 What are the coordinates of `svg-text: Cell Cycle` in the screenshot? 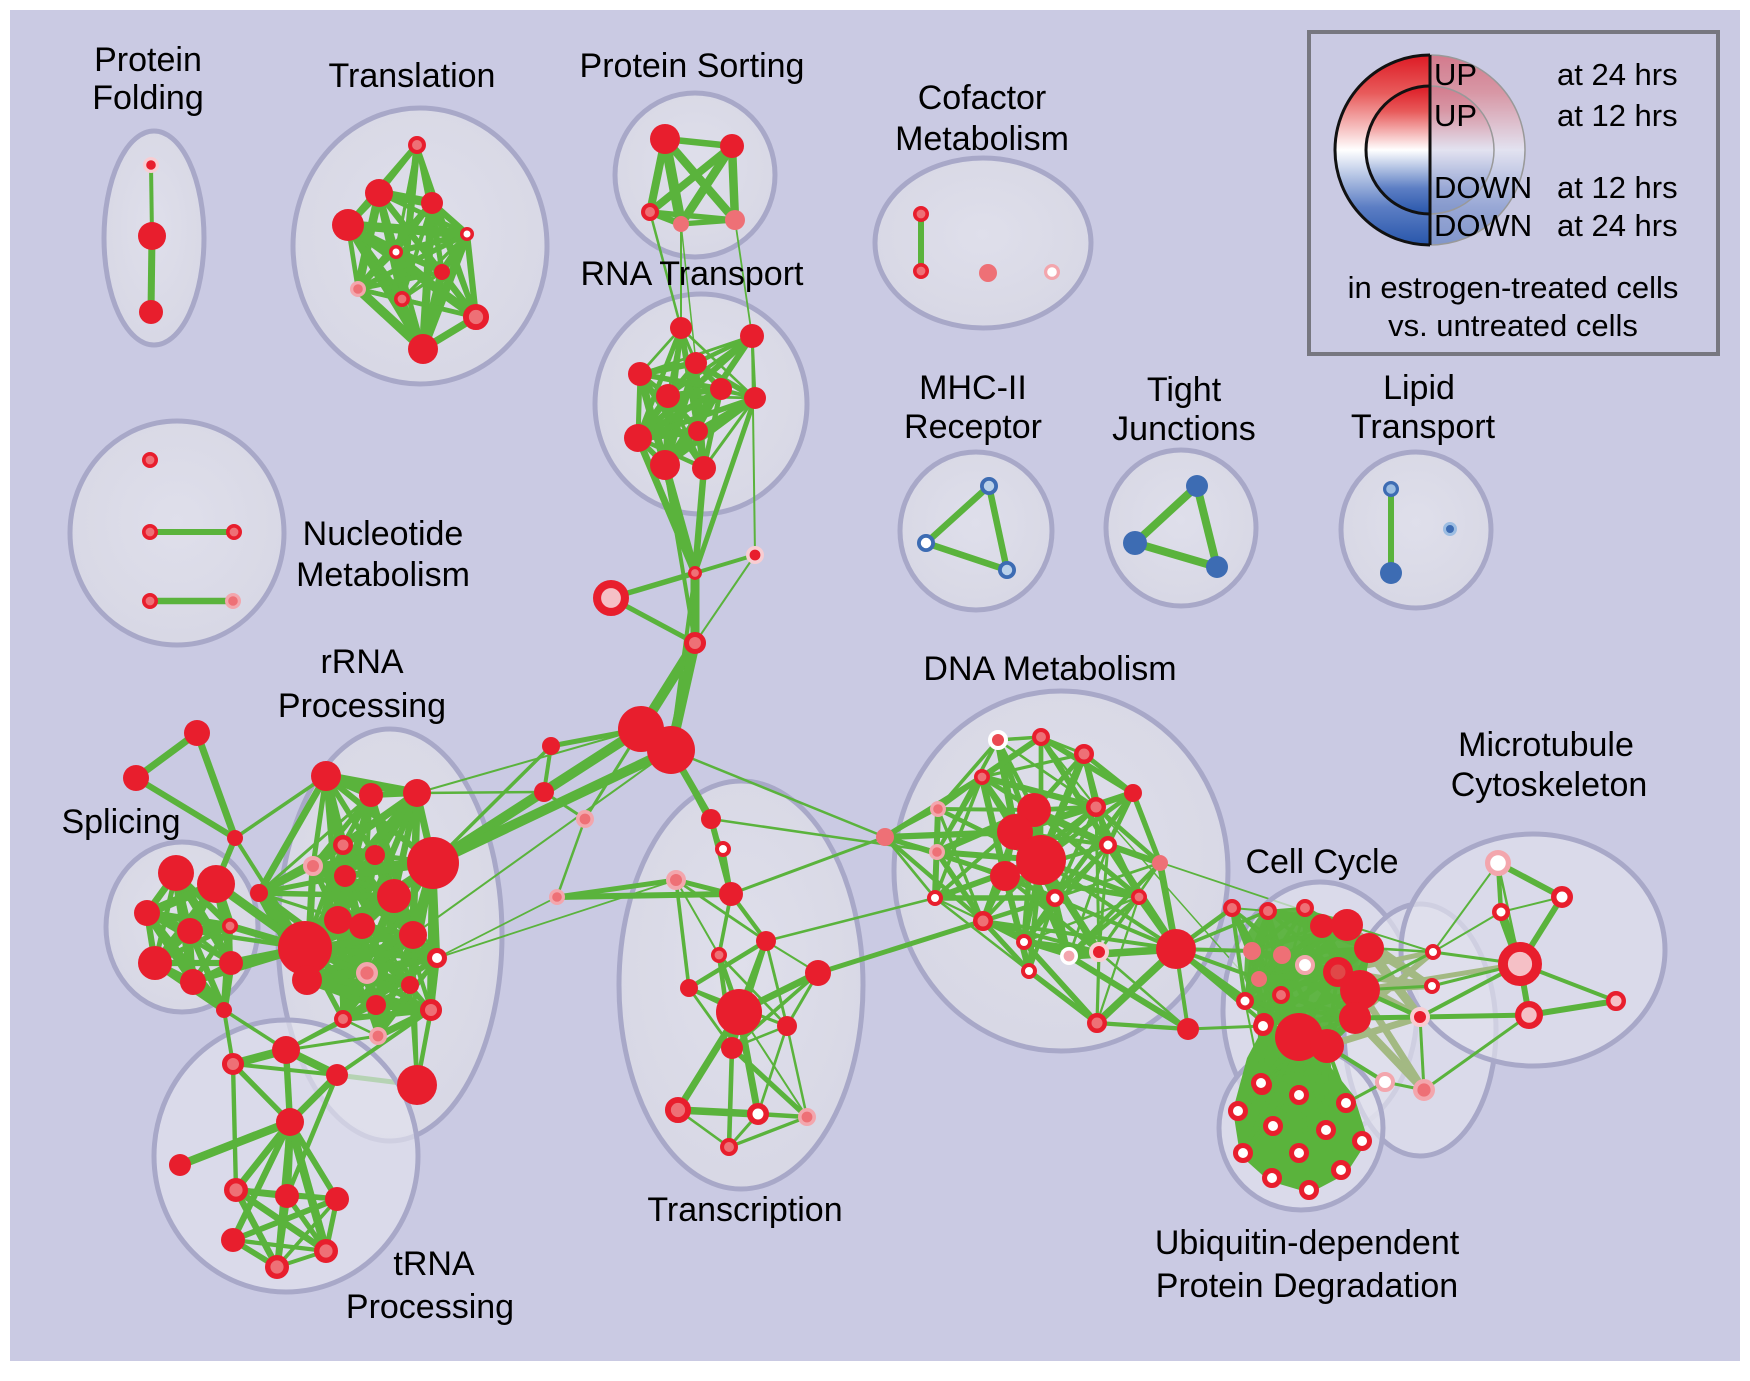 It's located at (1321, 862).